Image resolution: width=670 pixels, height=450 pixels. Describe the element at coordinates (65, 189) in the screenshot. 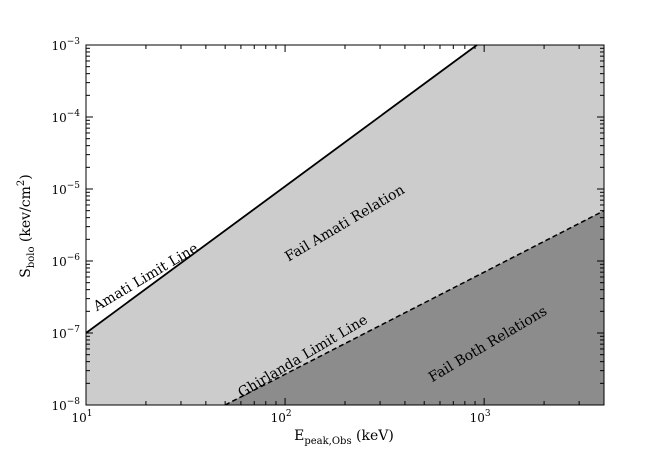

I see `y-tick-label: 10⁻⁵` at that location.